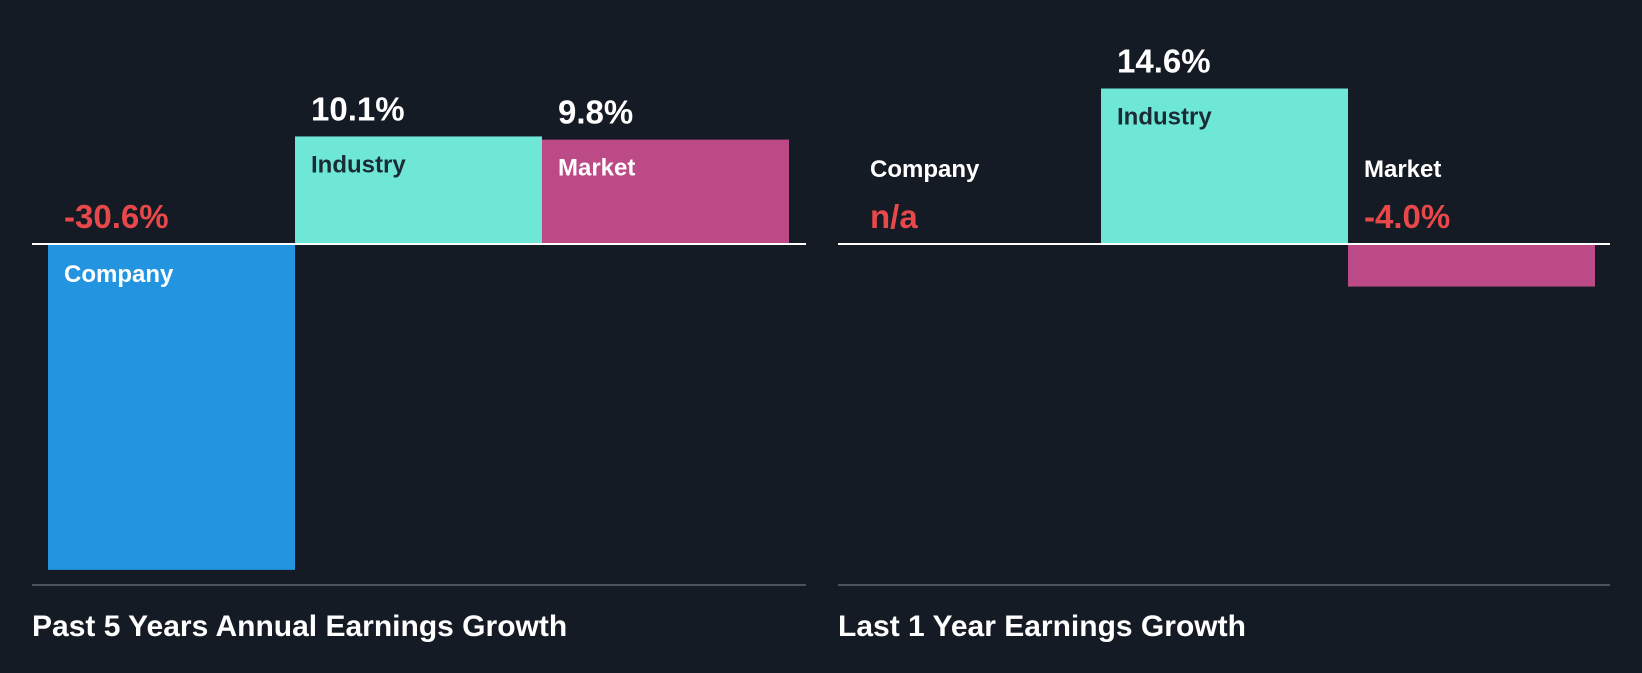  Describe the element at coordinates (894, 216) in the screenshot. I see `value-label-company-last-1-year: n/a` at that location.